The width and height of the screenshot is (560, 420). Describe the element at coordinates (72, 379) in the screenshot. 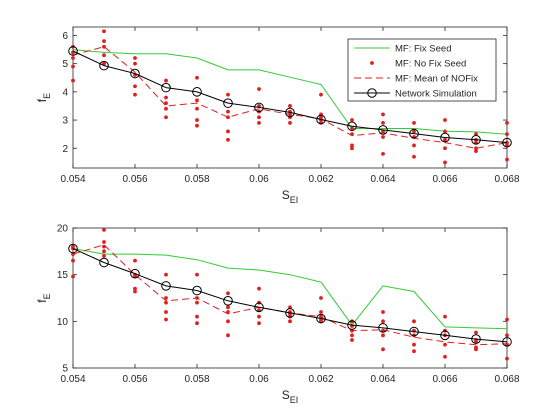

I see `x-tick-label: 0.054` at that location.